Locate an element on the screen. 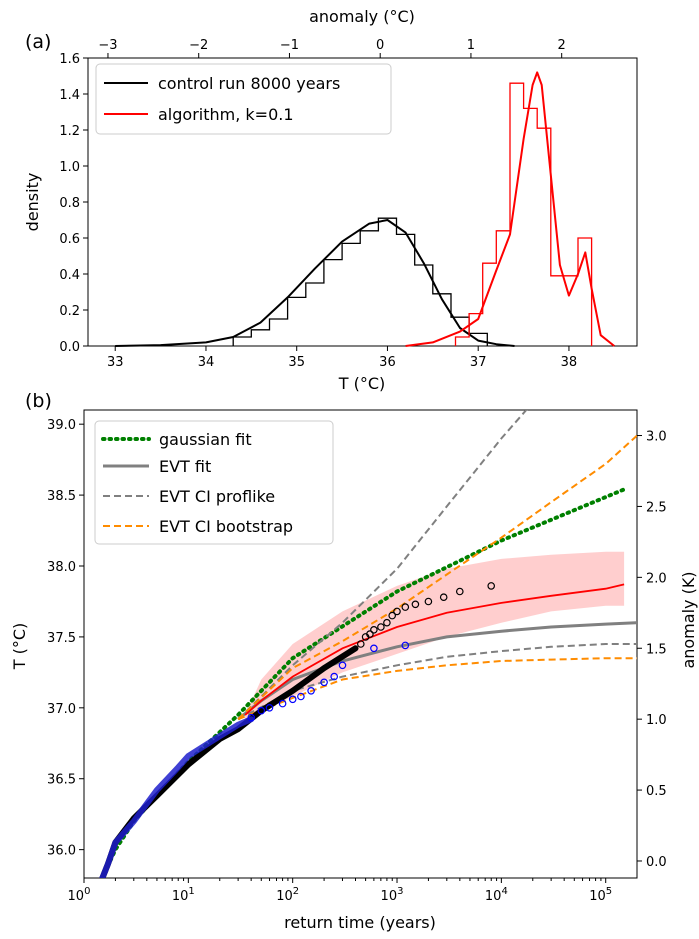 The image size is (699, 939). top-xtick-label-4: 1 is located at coordinates (471, 45).